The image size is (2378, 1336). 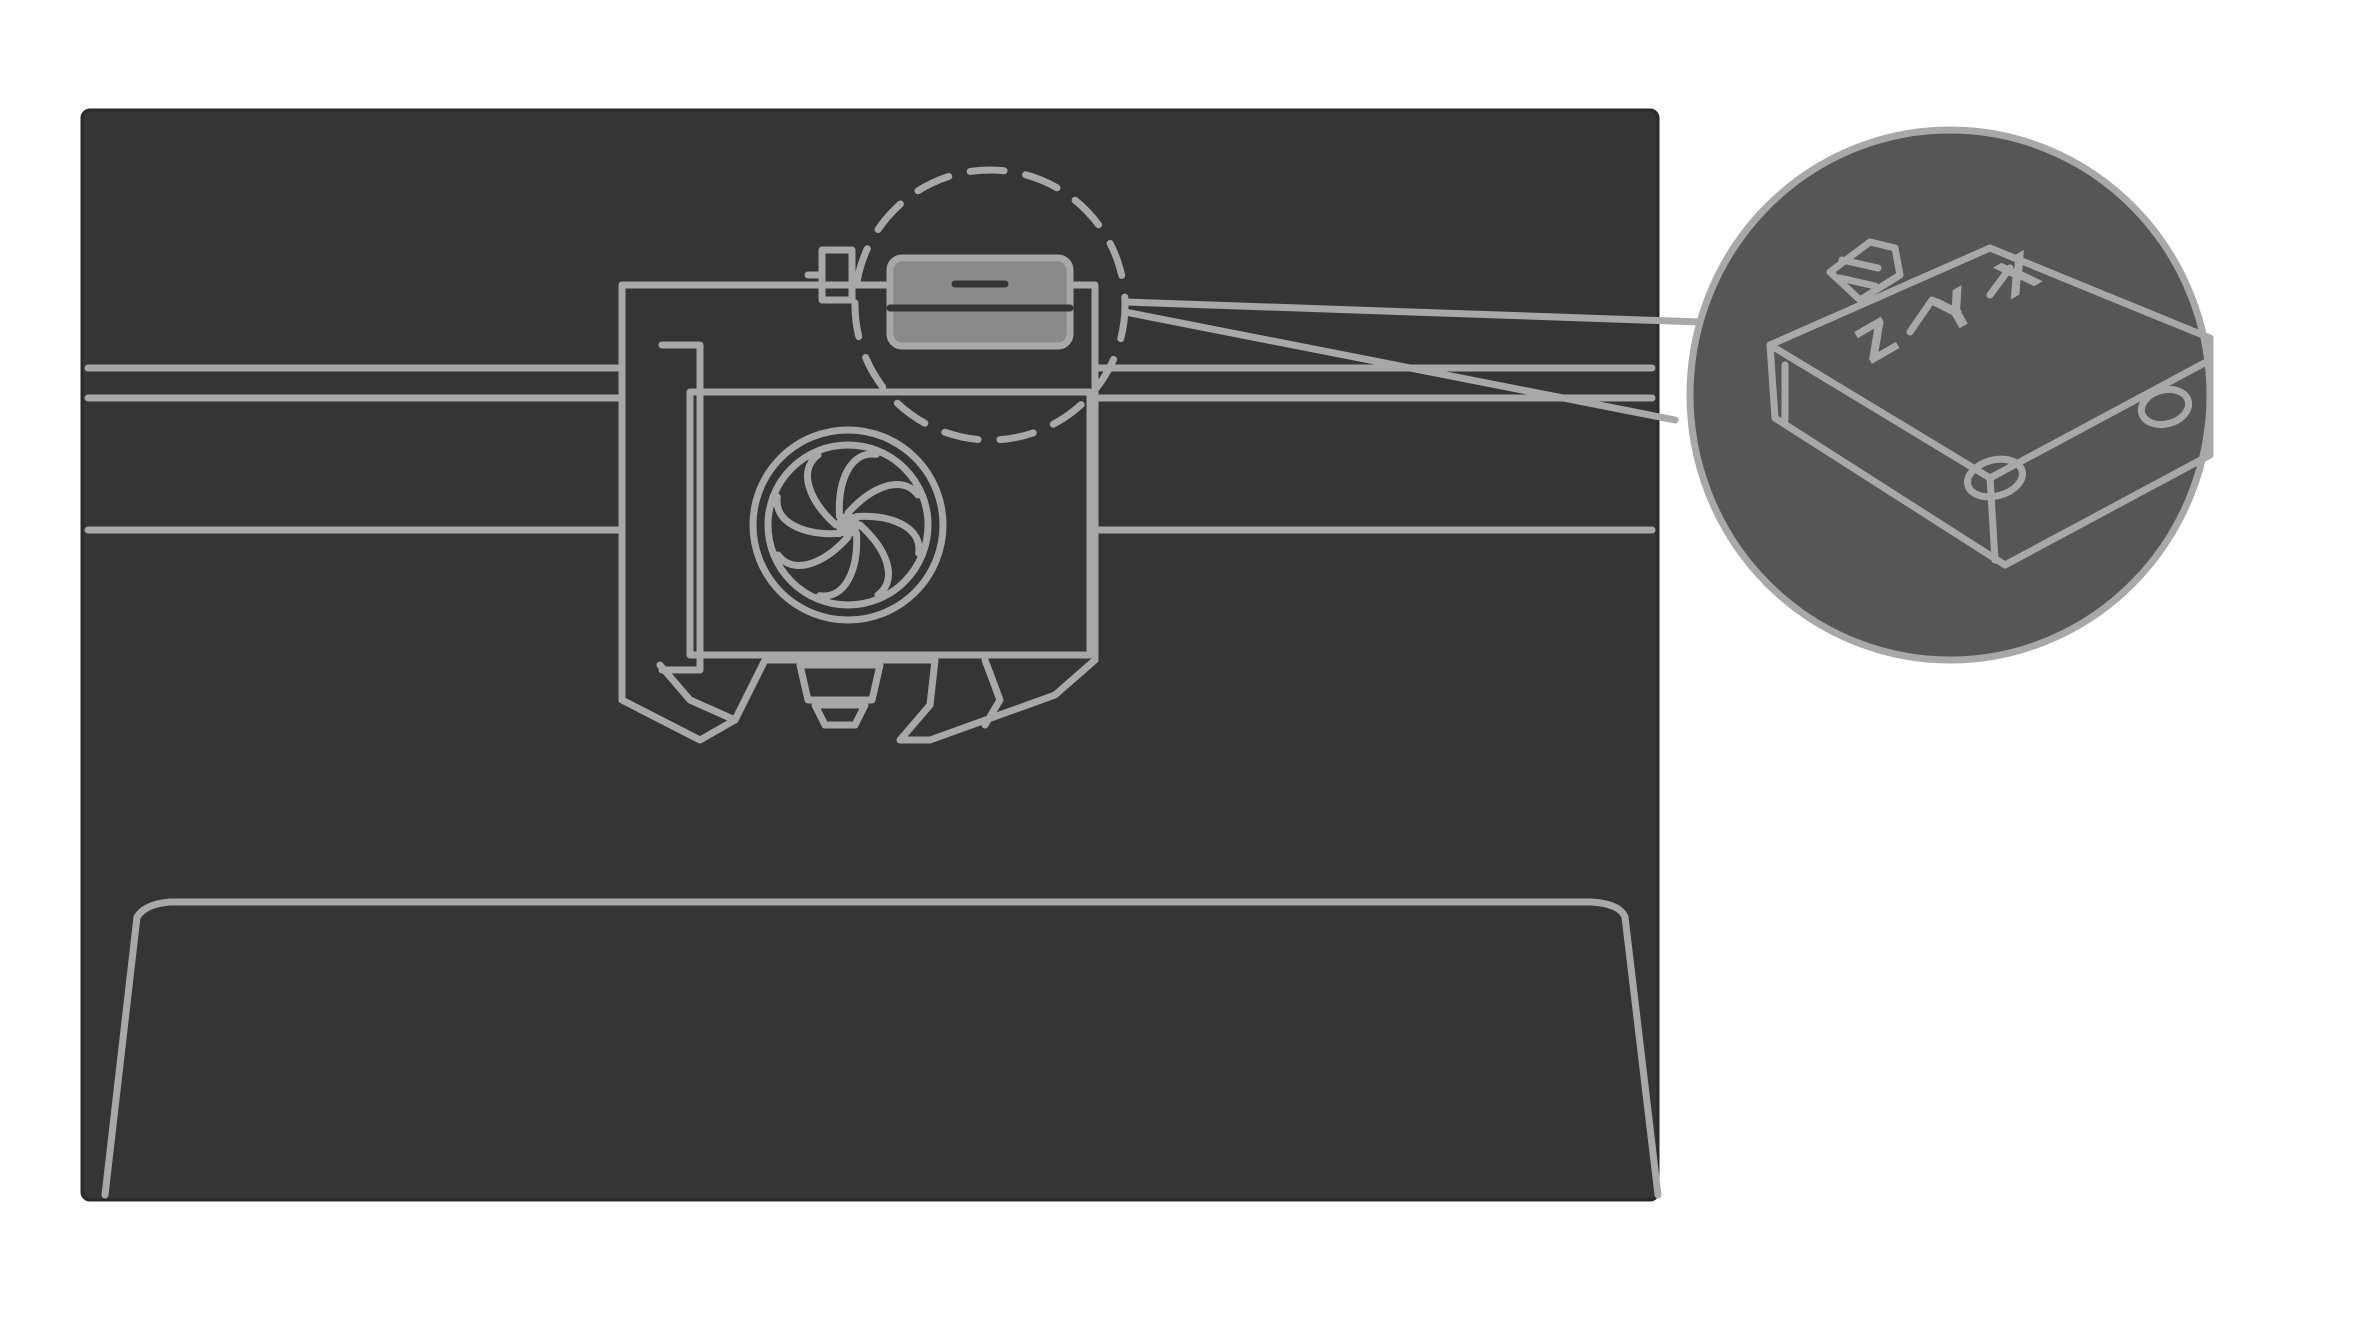 I want to click on gantry-rails, so click(x=870, y=449).